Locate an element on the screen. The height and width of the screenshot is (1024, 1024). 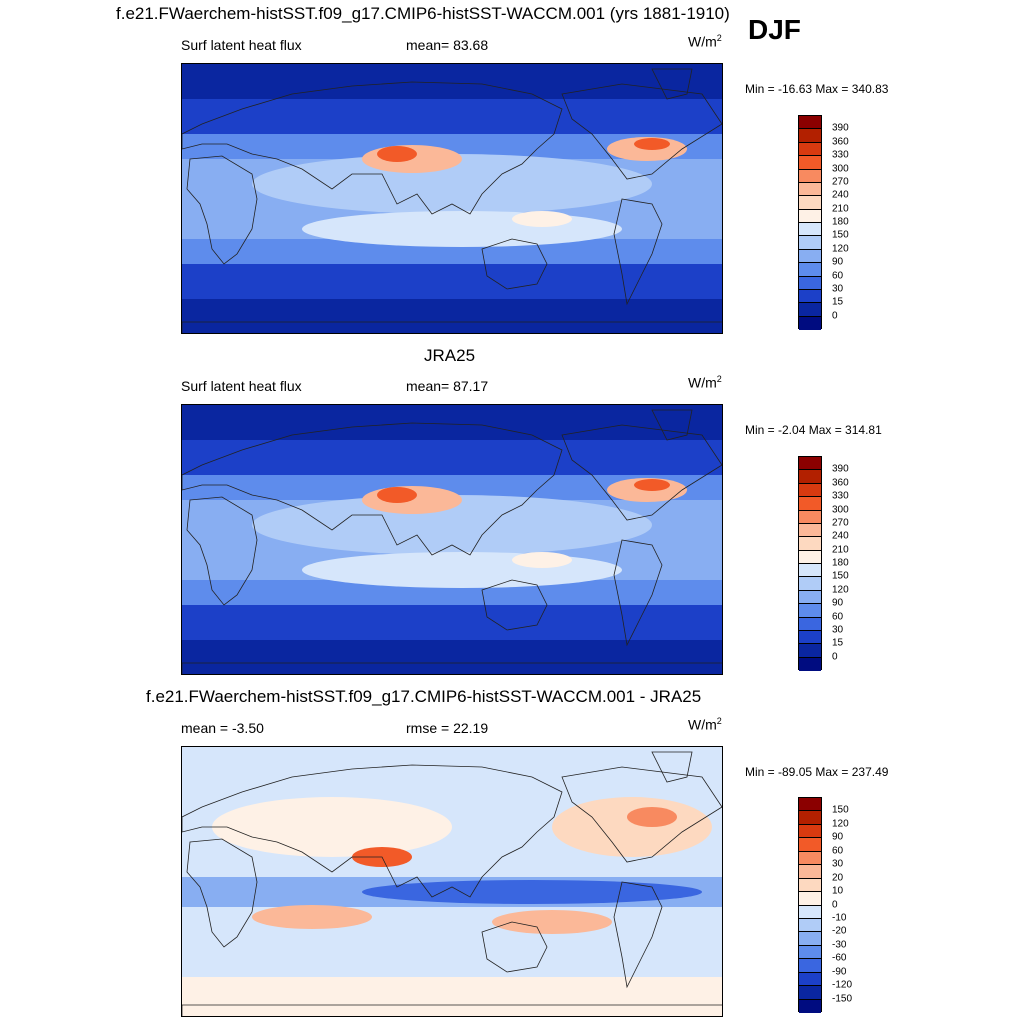
panel3-minmax: Min = -89.05 Max = 237.49 is located at coordinates (817, 772).